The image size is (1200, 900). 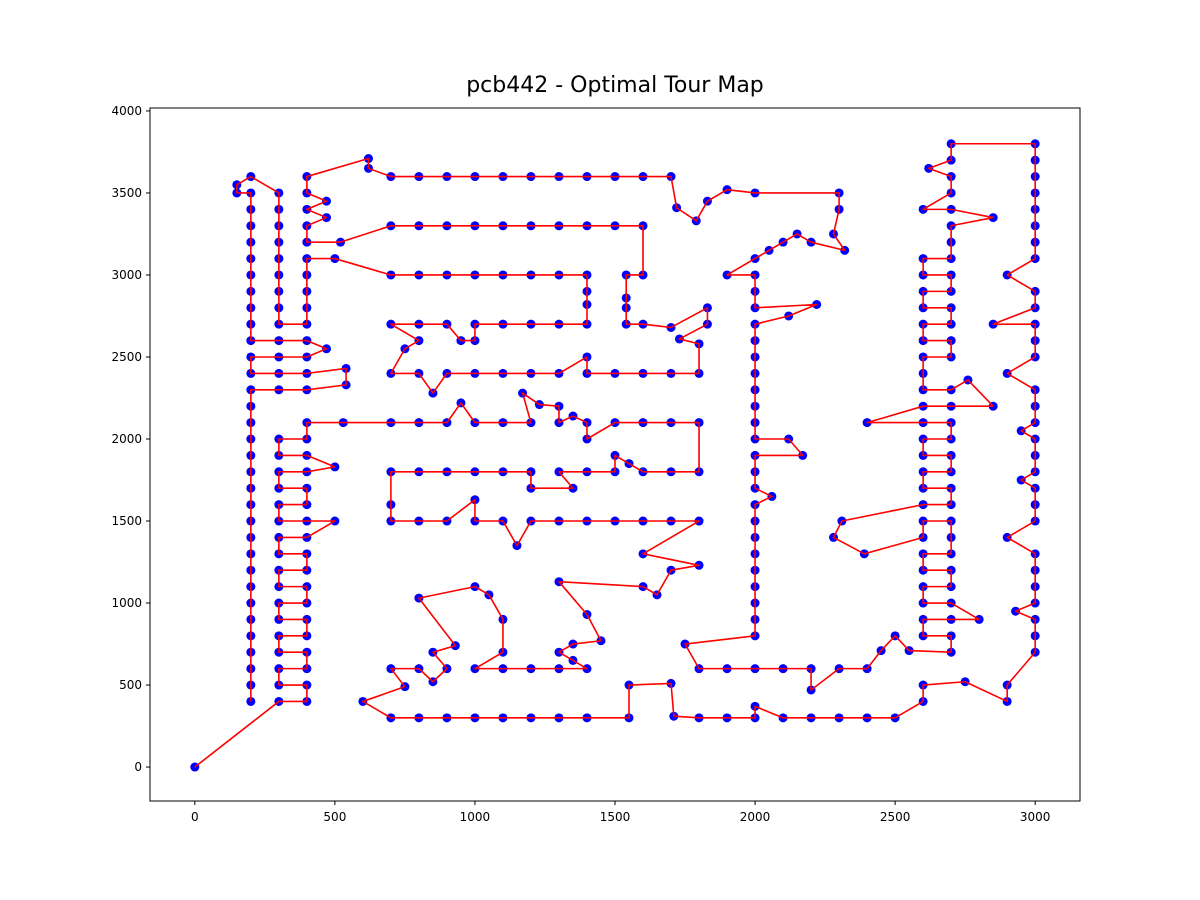 I want to click on y-tick-label: 2500, so click(x=126, y=357).